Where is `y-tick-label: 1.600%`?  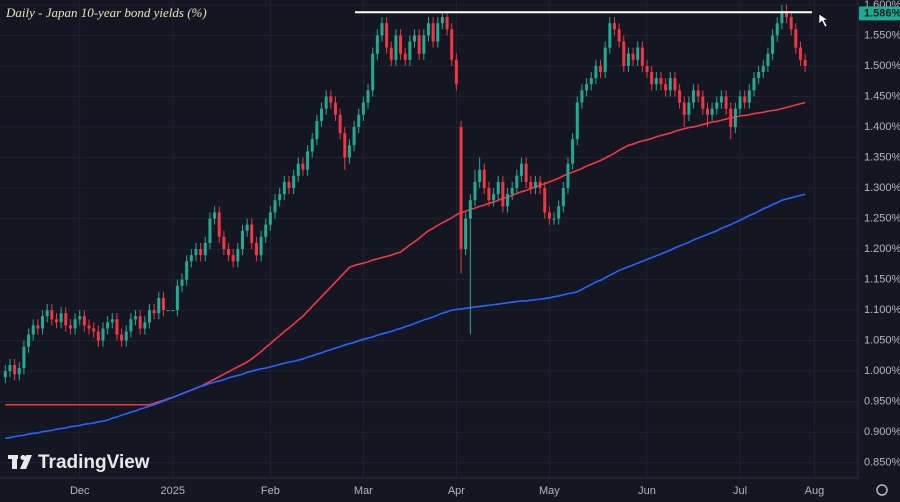 y-tick-label: 1.600% is located at coordinates (882, 5).